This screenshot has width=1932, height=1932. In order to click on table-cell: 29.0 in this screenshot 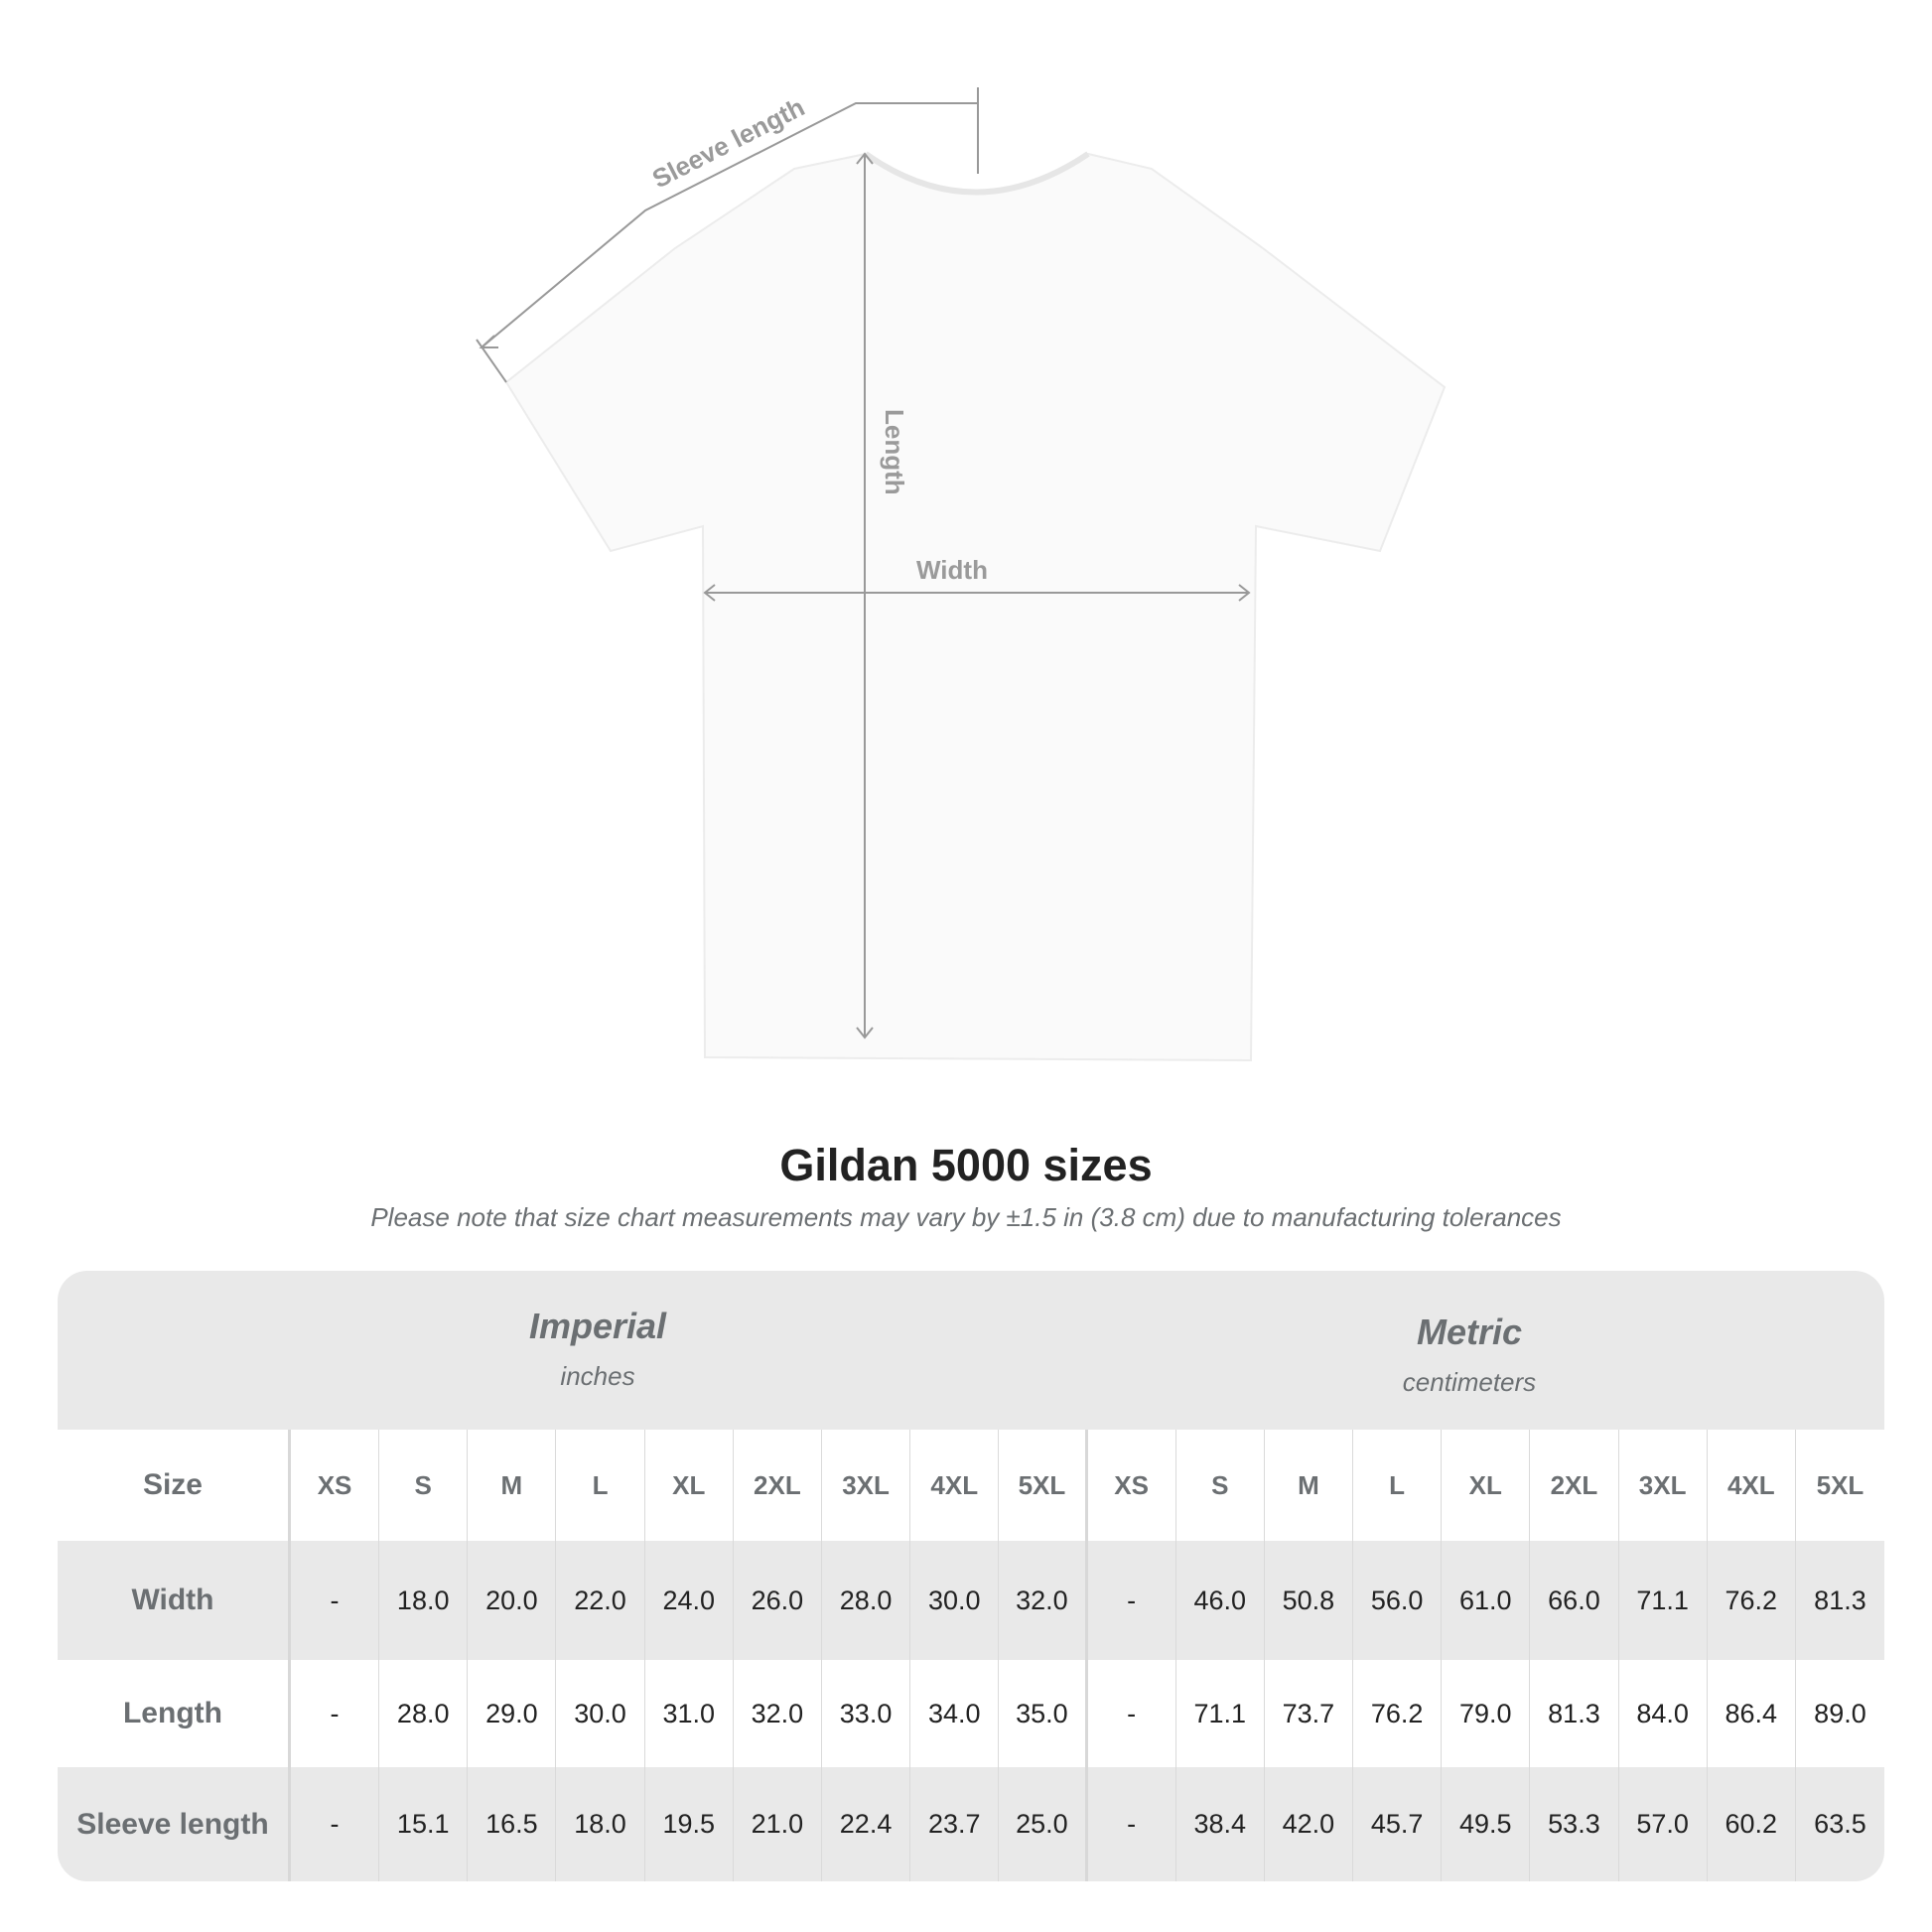, I will do `click(512, 1714)`.